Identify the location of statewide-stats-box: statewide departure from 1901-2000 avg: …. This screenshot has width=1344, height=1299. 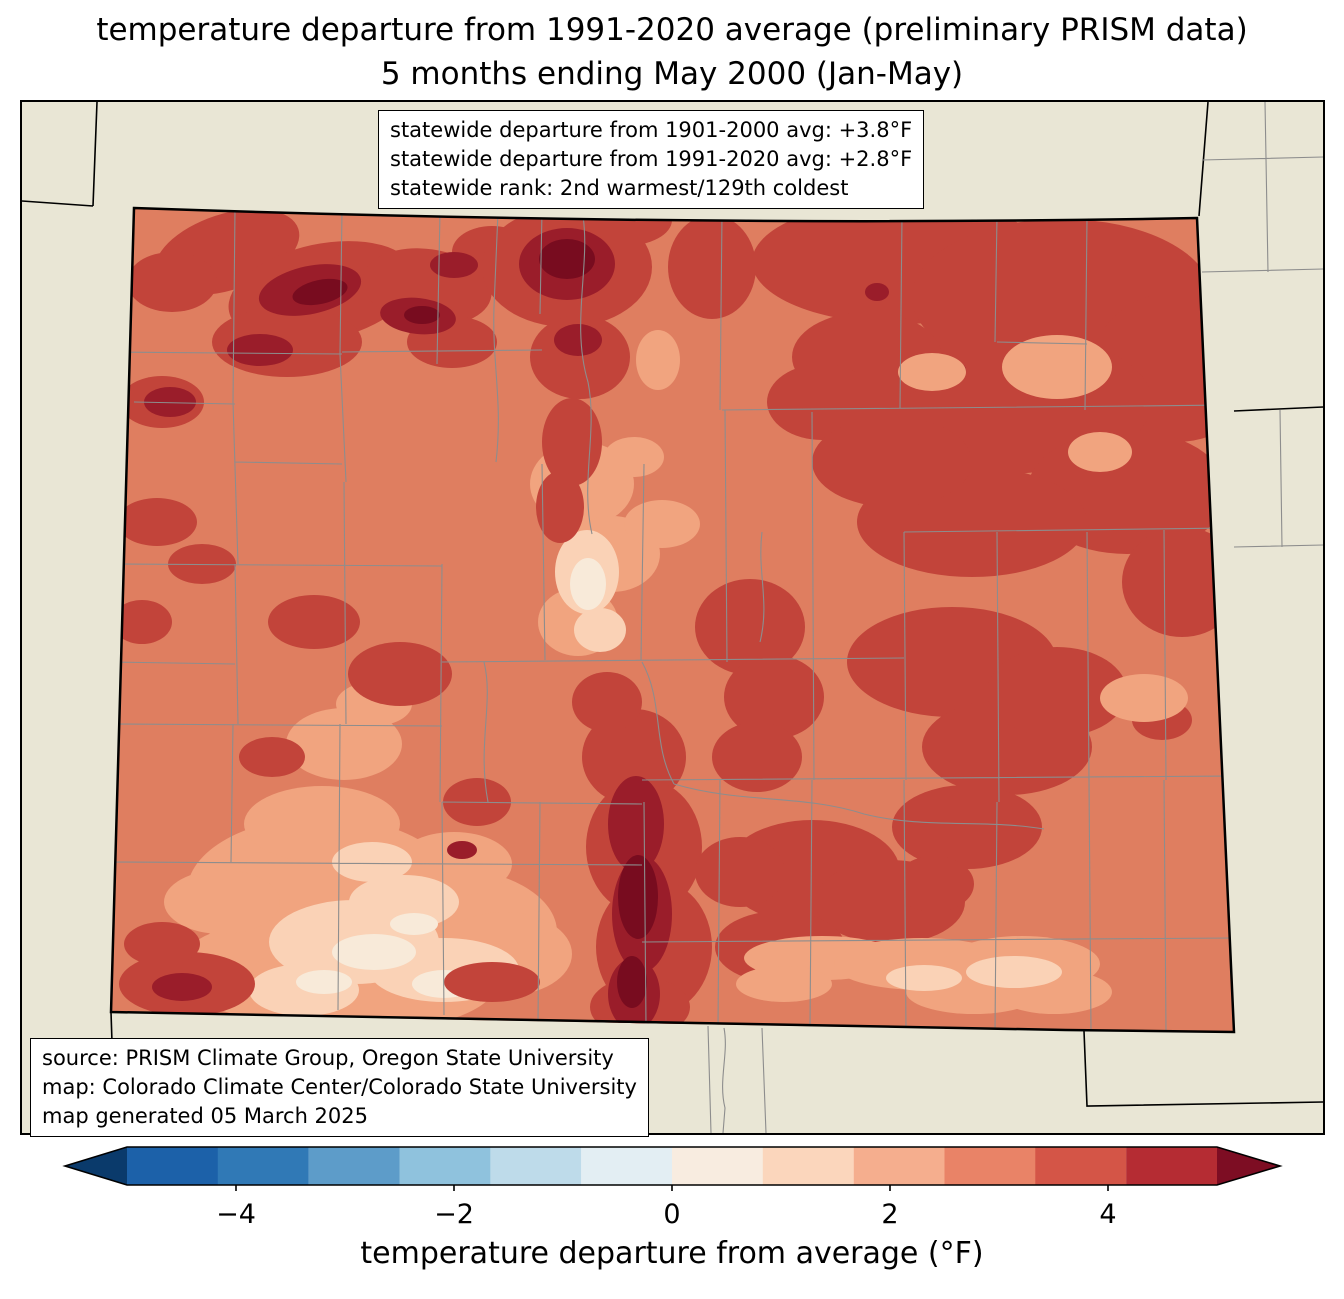
(651, 159).